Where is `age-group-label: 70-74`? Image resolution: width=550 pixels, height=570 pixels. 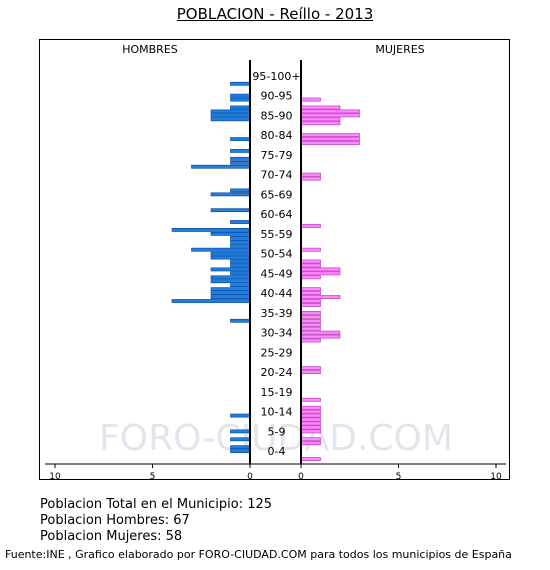 age-group-label: 70-74 is located at coordinates (277, 175).